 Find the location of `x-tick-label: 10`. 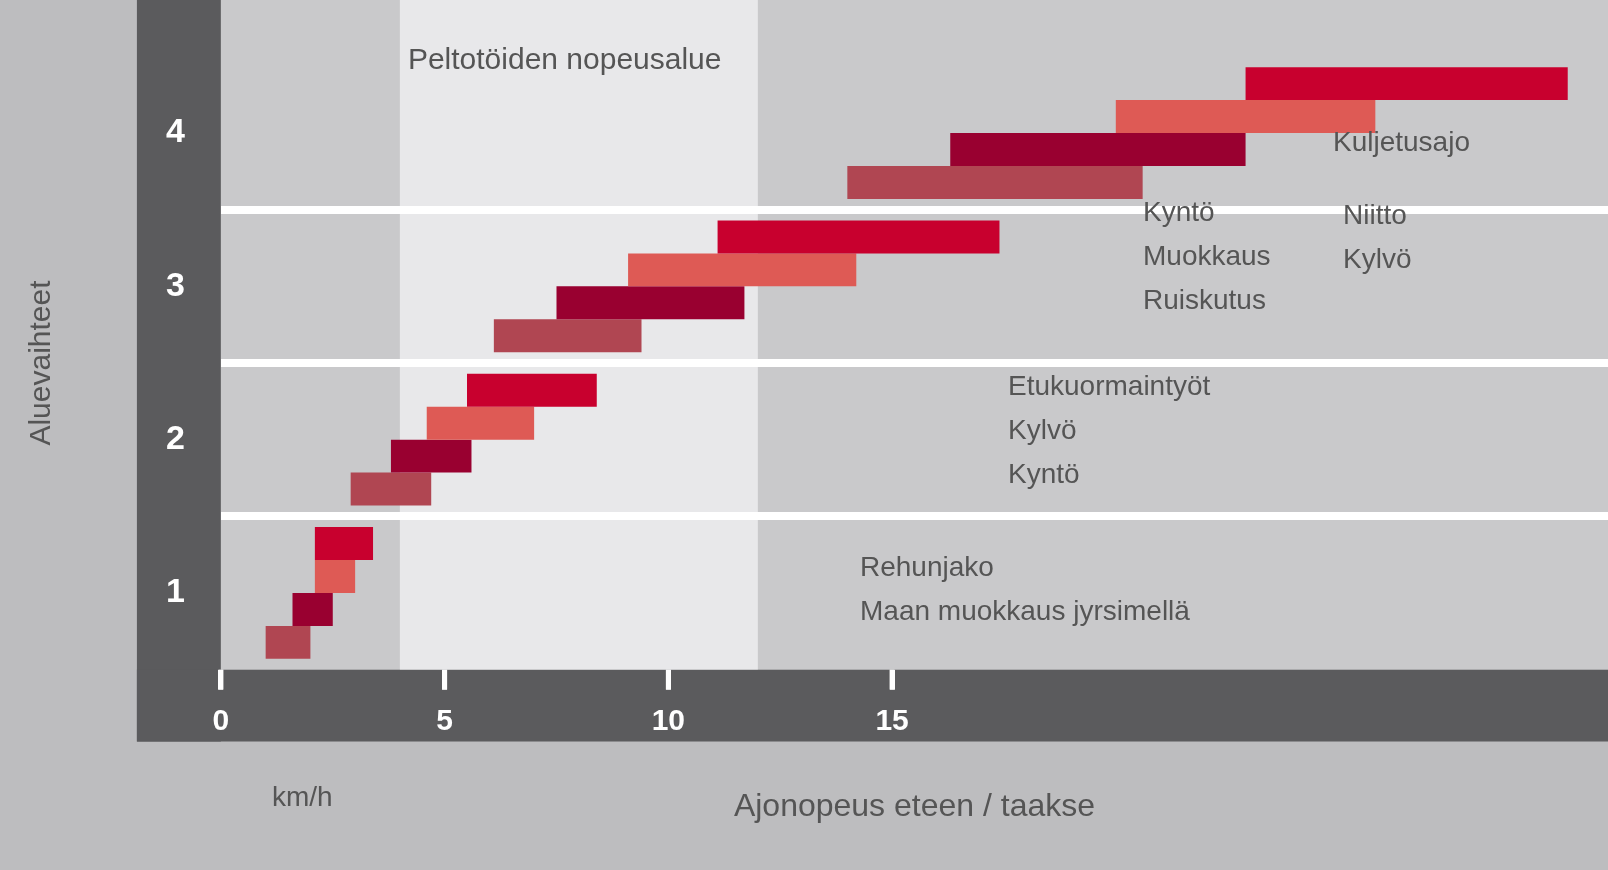

x-tick-label: 10 is located at coordinates (668, 719).